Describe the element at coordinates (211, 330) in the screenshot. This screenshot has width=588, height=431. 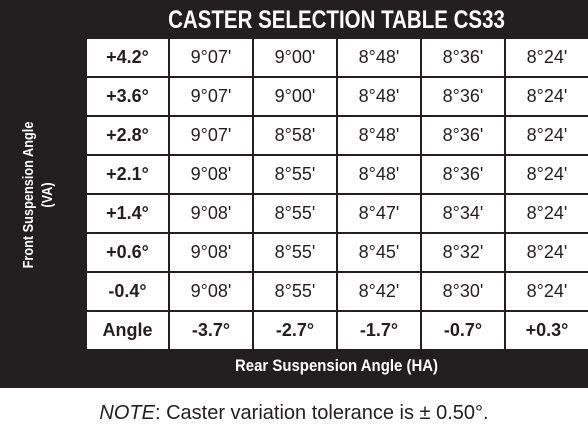
I see `column-label: -3.7°` at that location.